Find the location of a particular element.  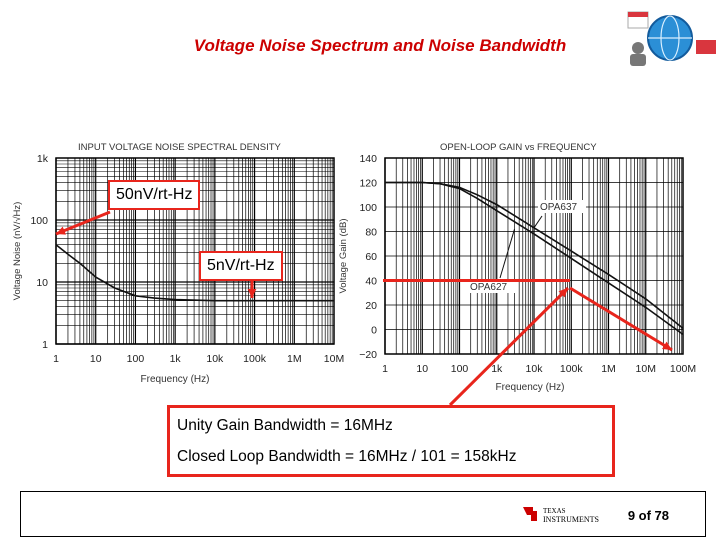

plot-frame is located at coordinates (195, 251).